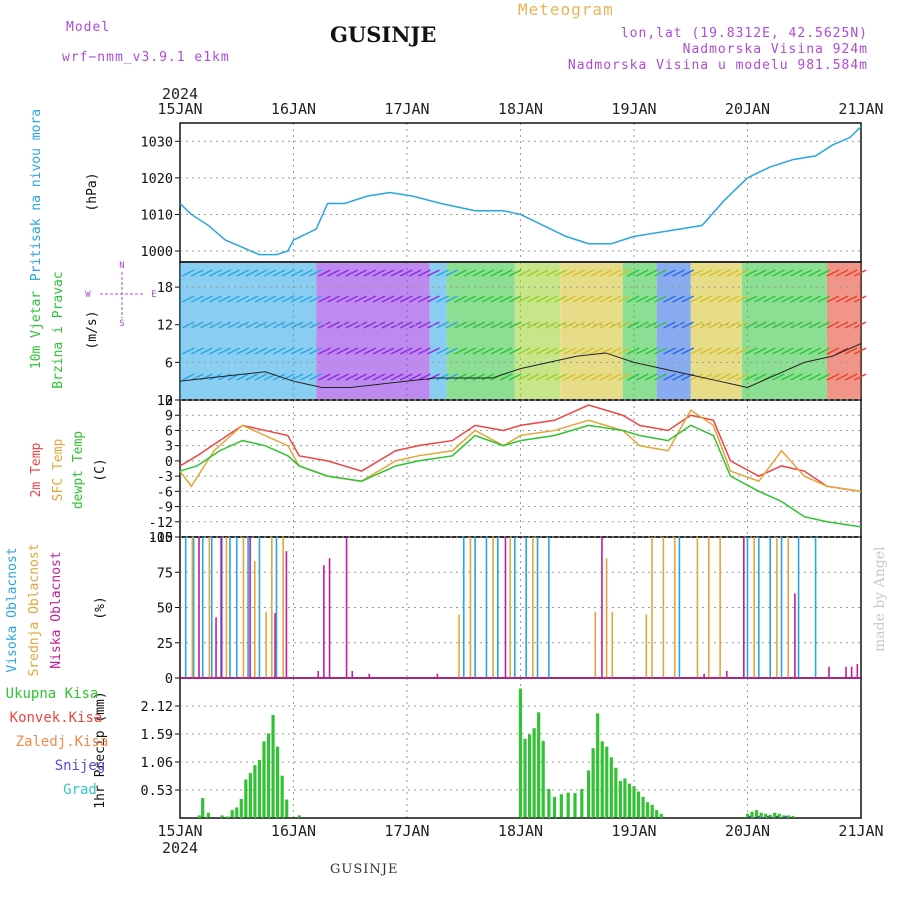 Image resolution: width=900 pixels, height=900 pixels. Describe the element at coordinates (165, 644) in the screenshot. I see `y-tick-label: 25` at that location.